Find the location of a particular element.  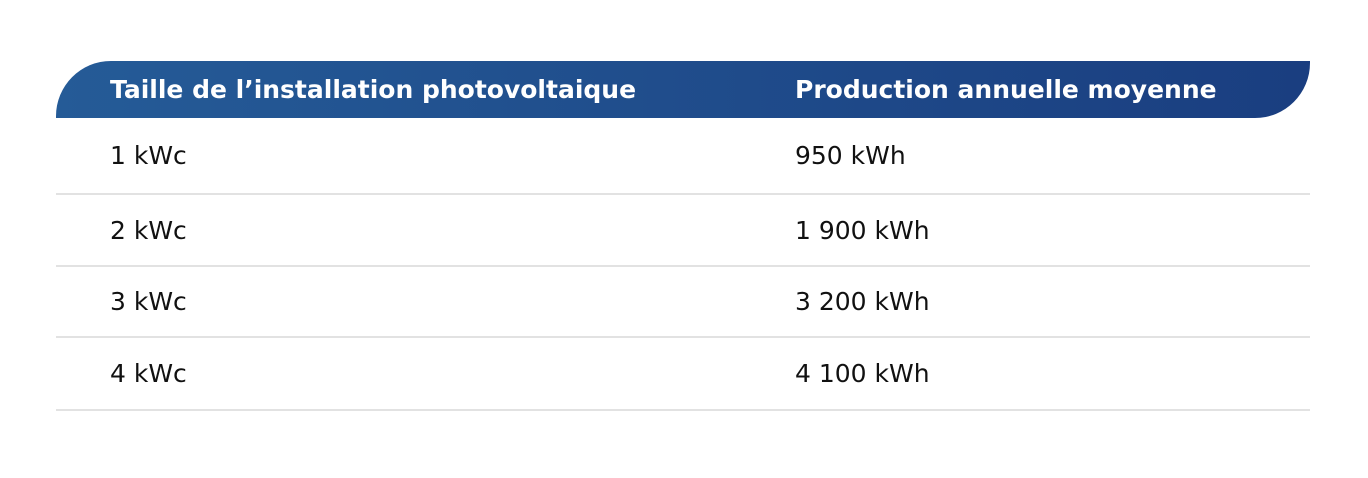

cell-size: 4 kWc is located at coordinates (148, 373).